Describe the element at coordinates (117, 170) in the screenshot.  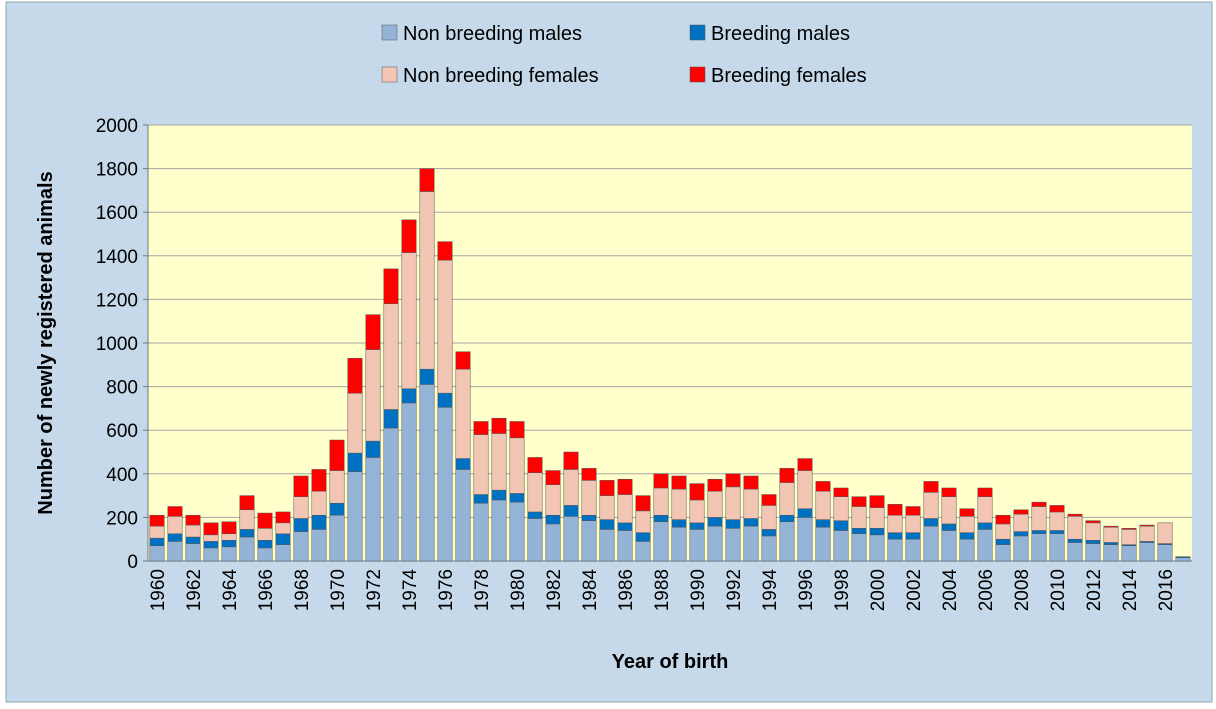
I see `y-tick-label: 1800` at that location.